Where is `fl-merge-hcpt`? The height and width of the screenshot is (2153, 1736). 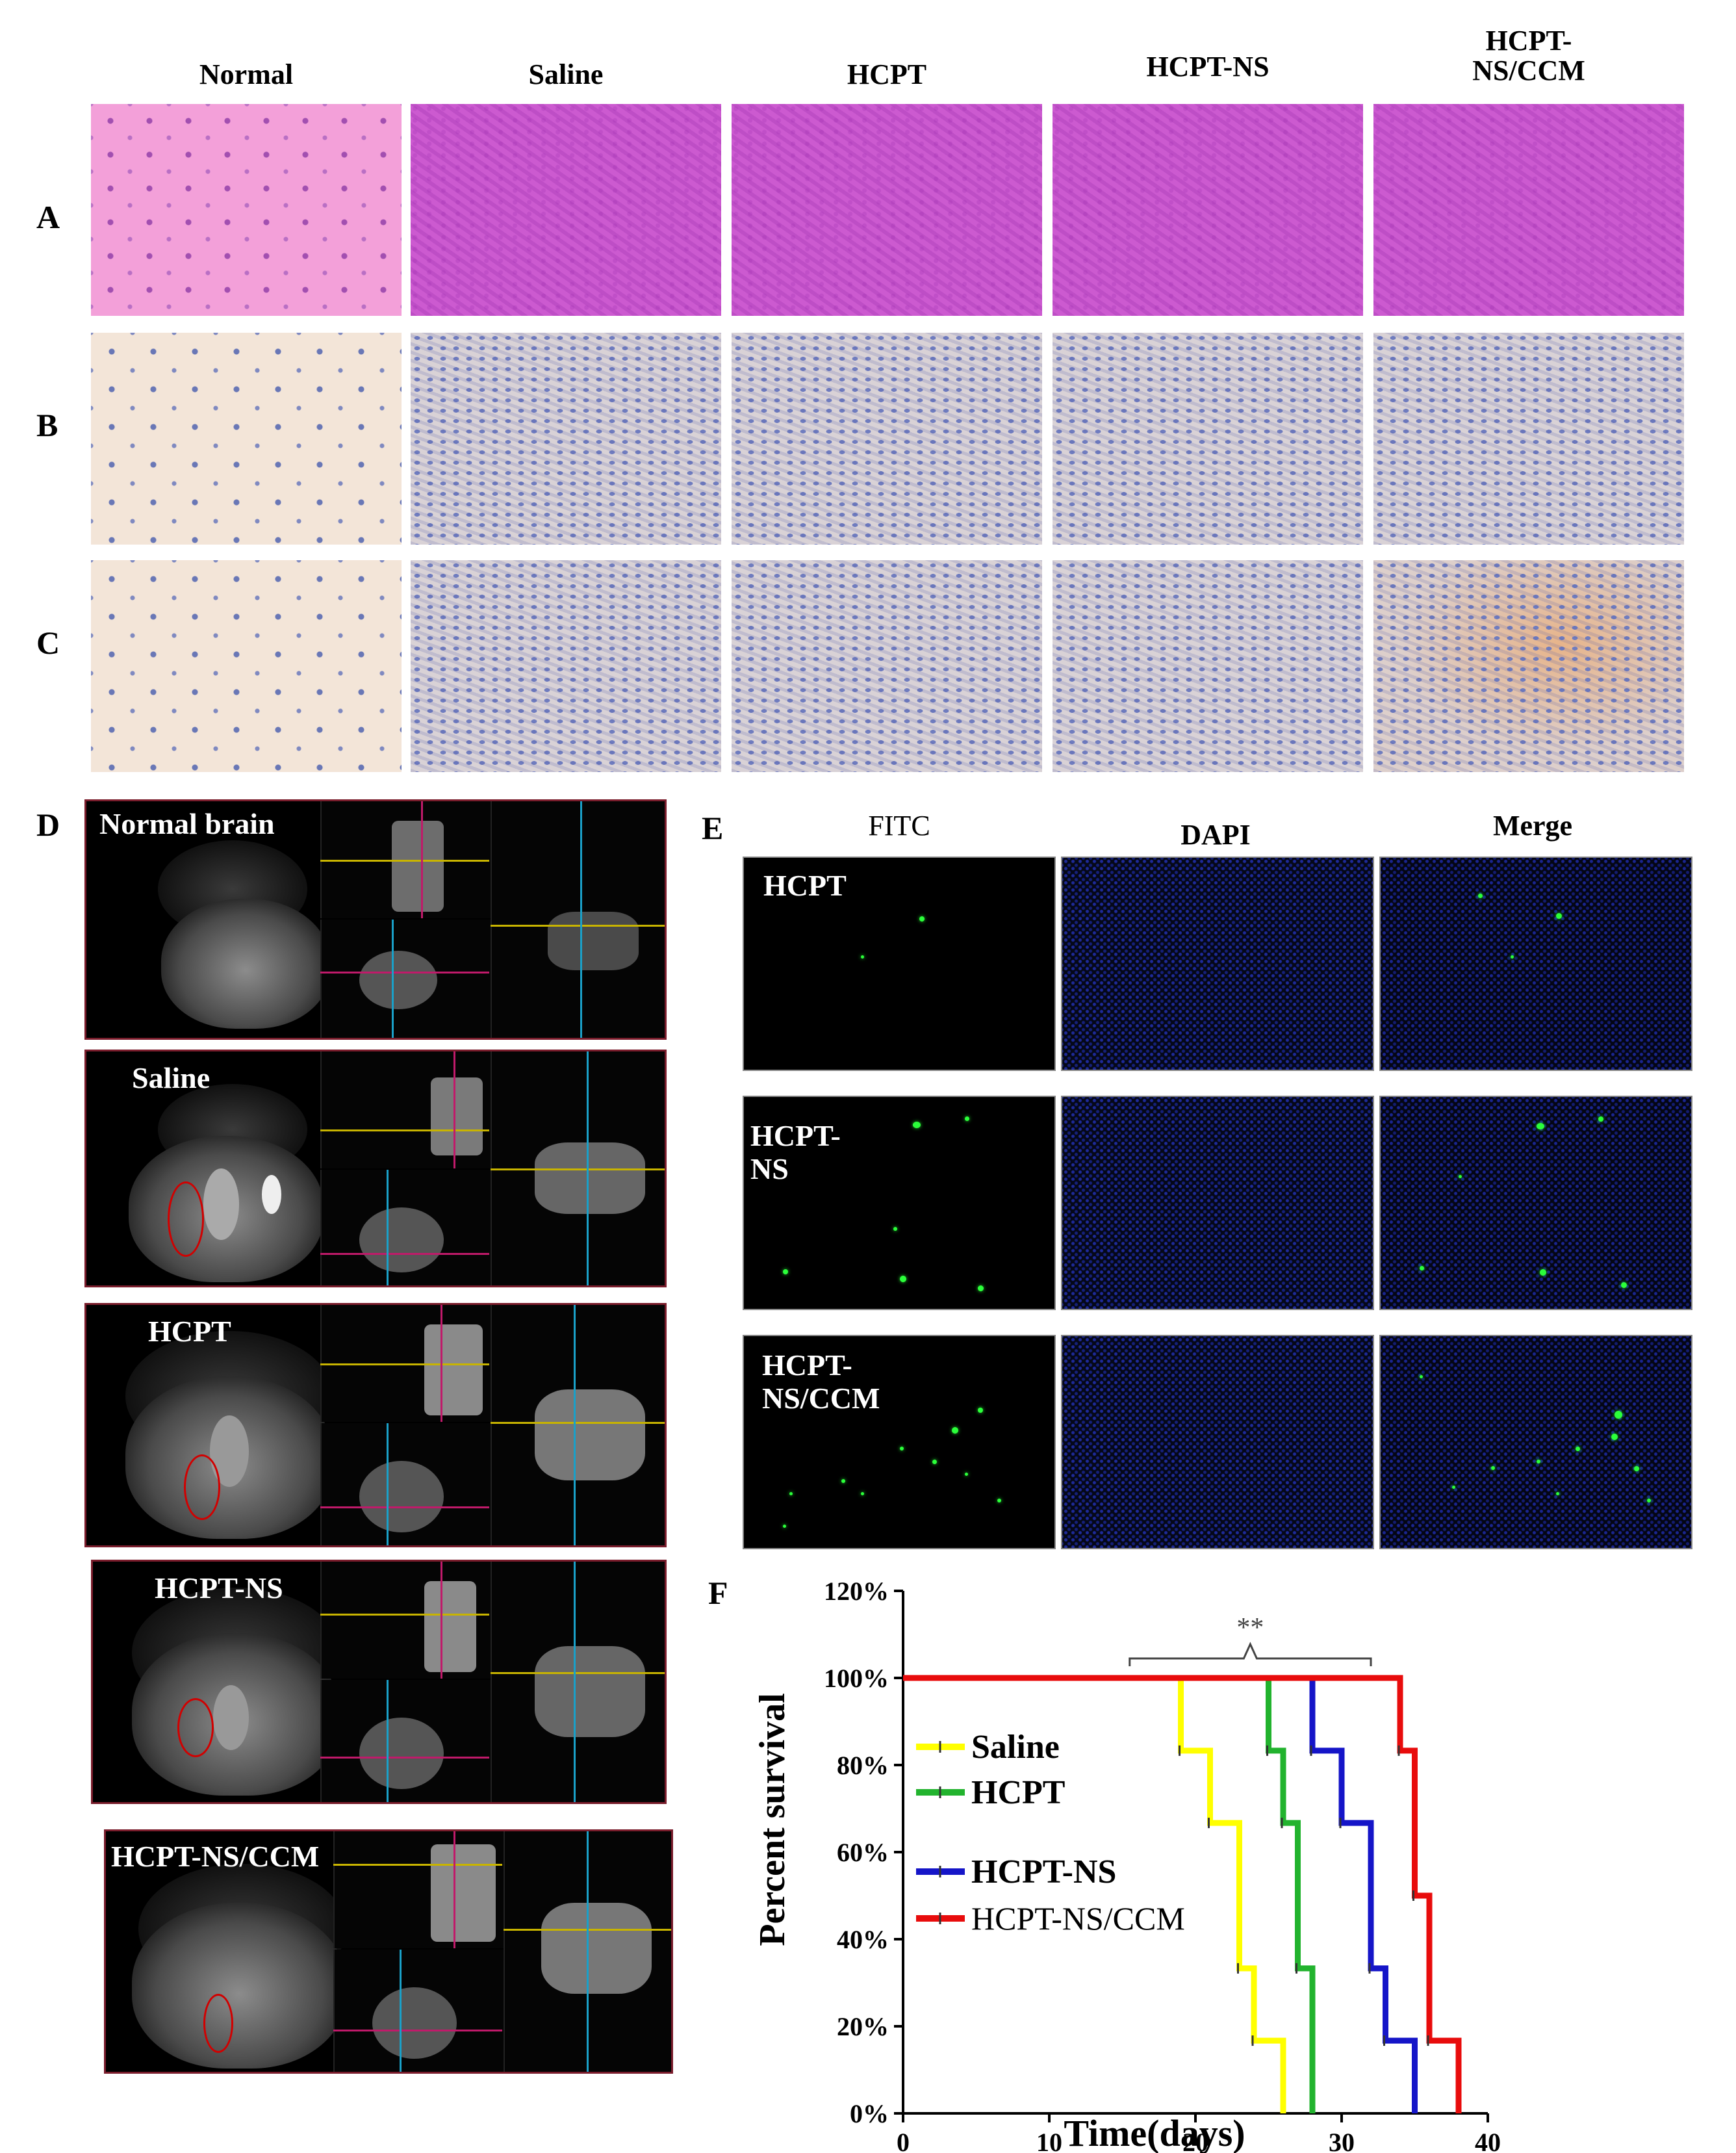 fl-merge-hcpt is located at coordinates (1535, 964).